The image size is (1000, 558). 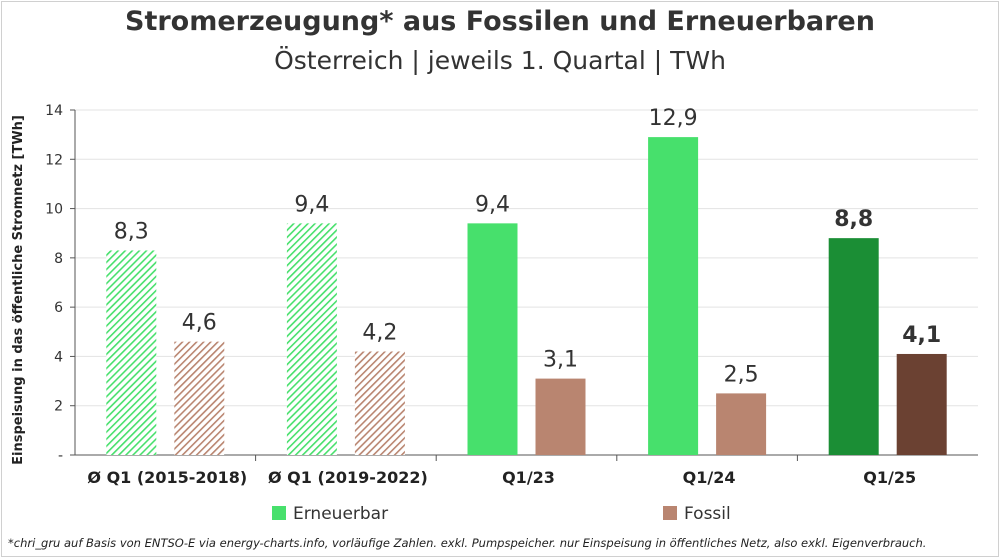 What do you see at coordinates (348, 477) in the screenshot?
I see `x-tick-label: Ø Q1 (2019-2022)` at bounding box center [348, 477].